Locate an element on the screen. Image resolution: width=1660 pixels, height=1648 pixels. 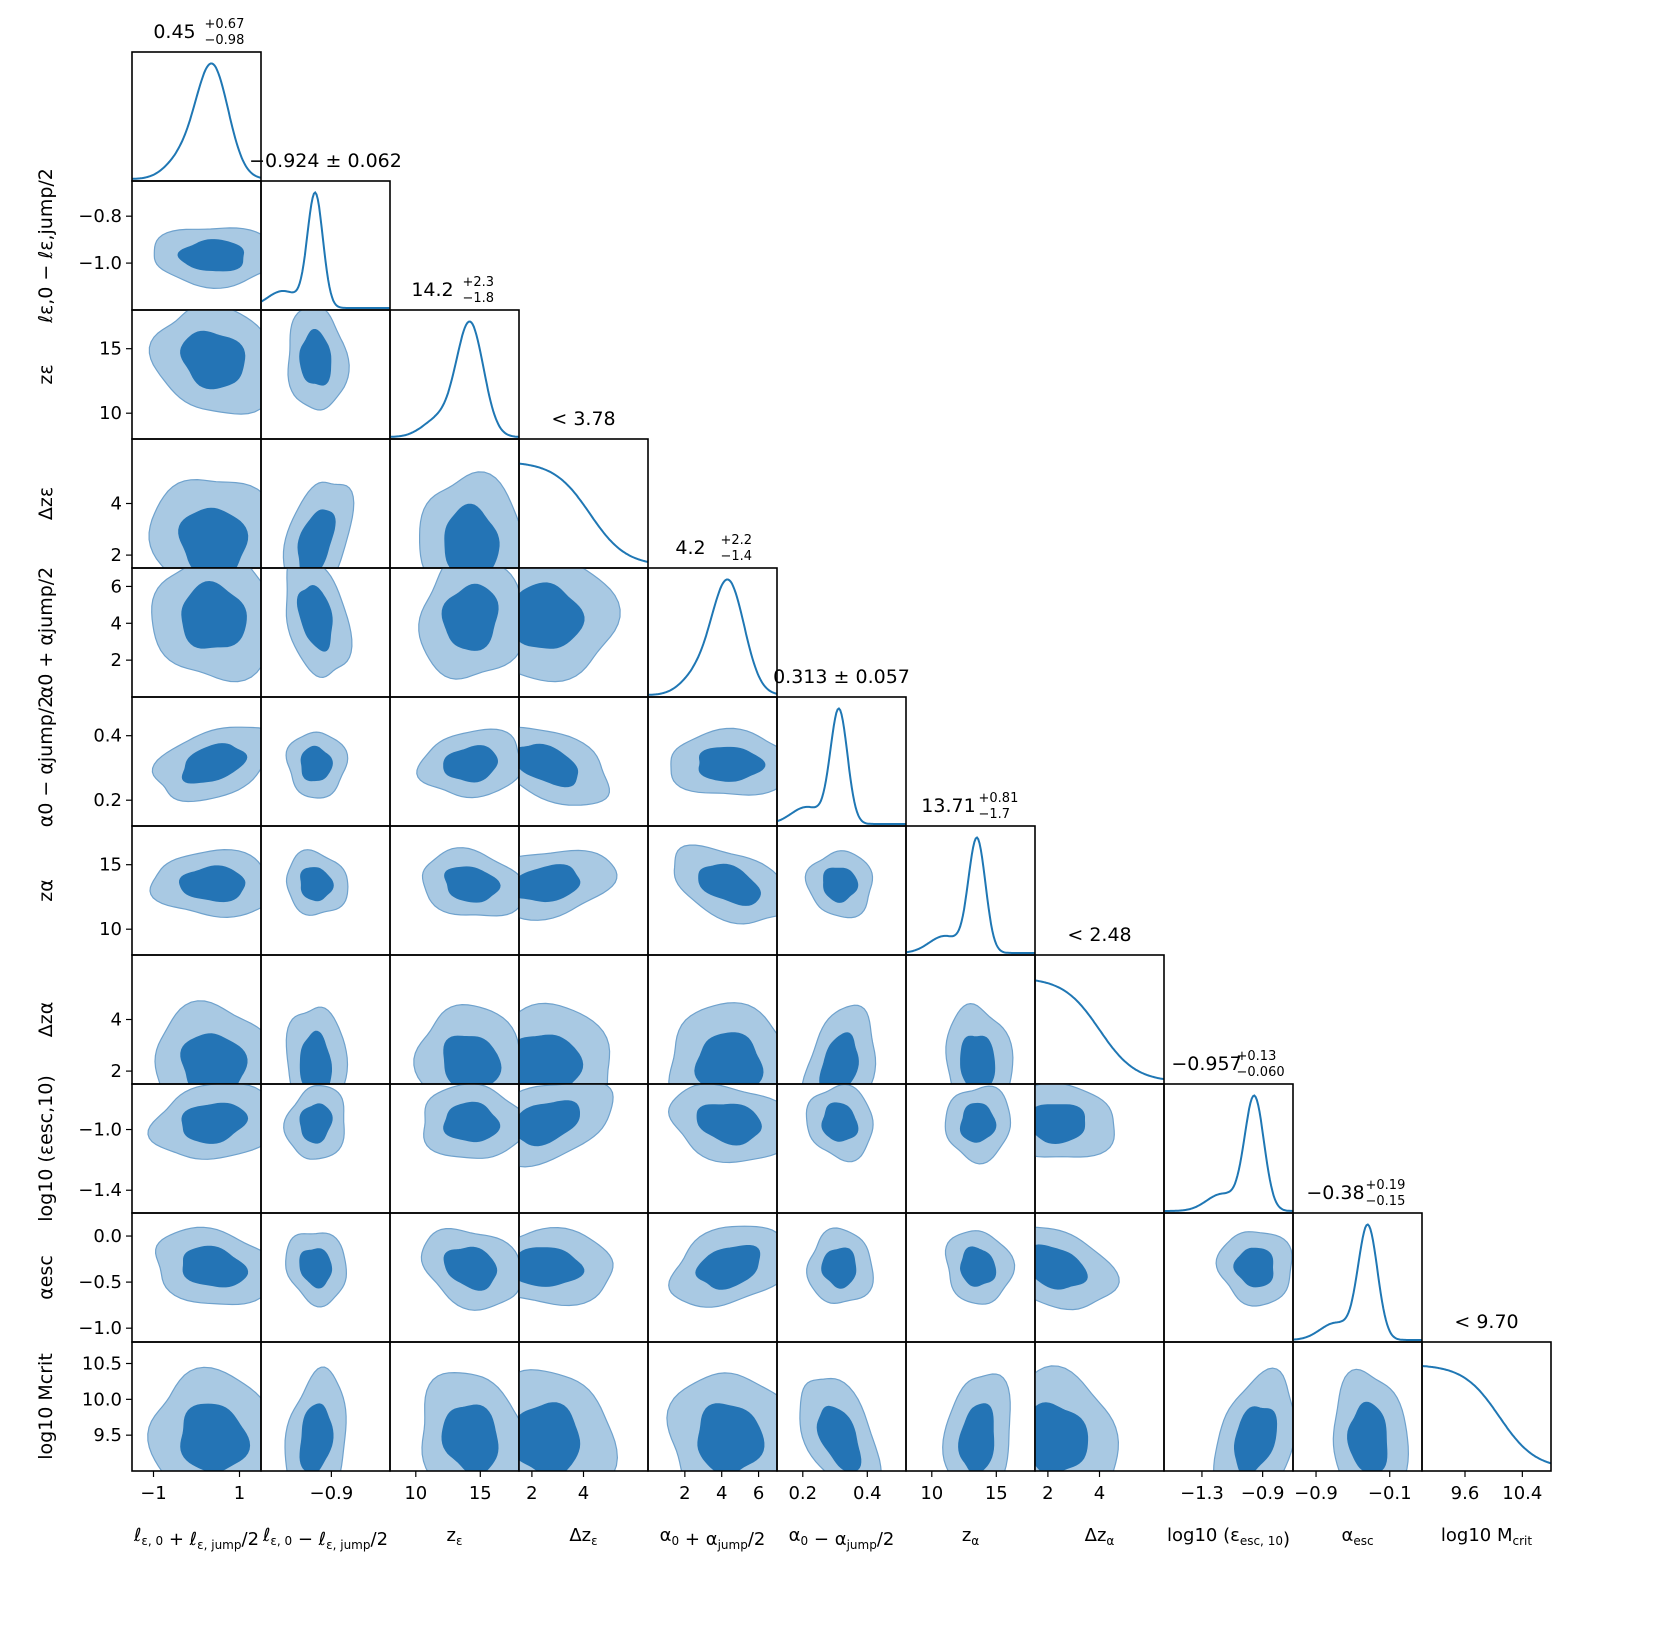
contour-inner-dzalpha-zeps is located at coordinates (472, 1059).